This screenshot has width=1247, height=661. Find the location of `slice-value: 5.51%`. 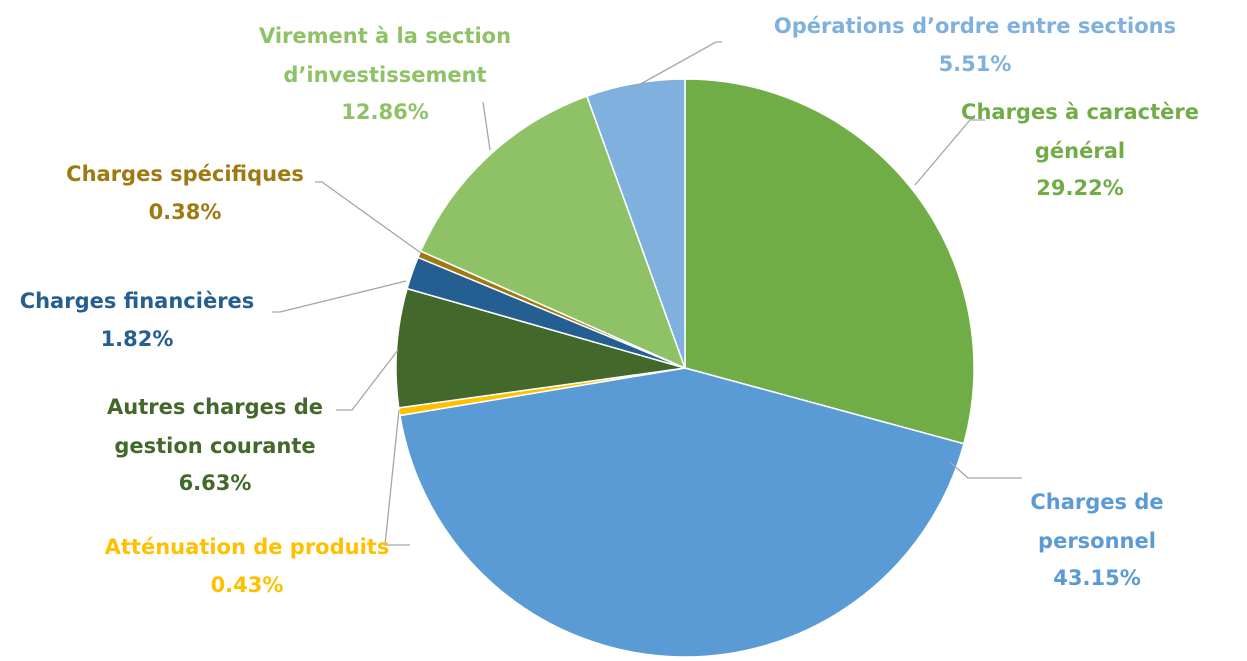

slice-value: 5.51% is located at coordinates (975, 64).